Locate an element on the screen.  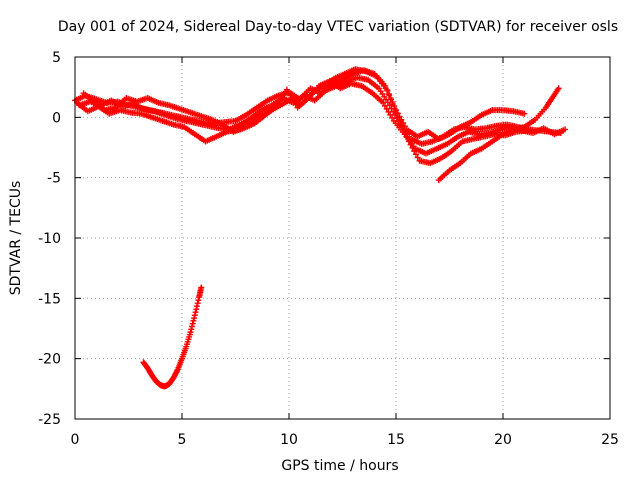
x-tick-label: 15 is located at coordinates (396, 440).